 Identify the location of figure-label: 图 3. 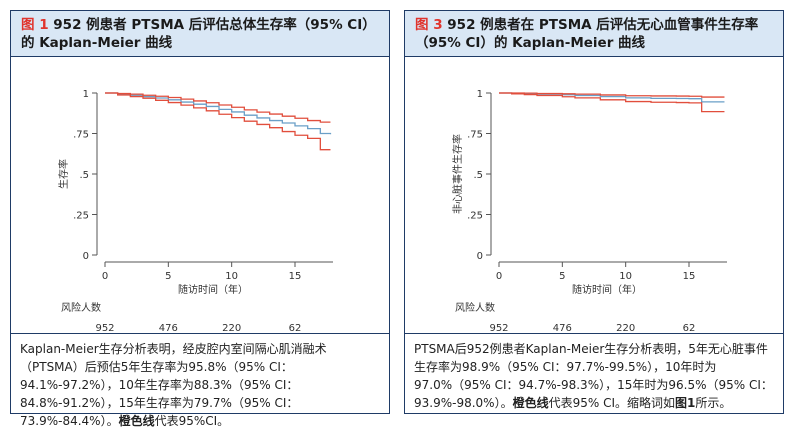
(429, 25).